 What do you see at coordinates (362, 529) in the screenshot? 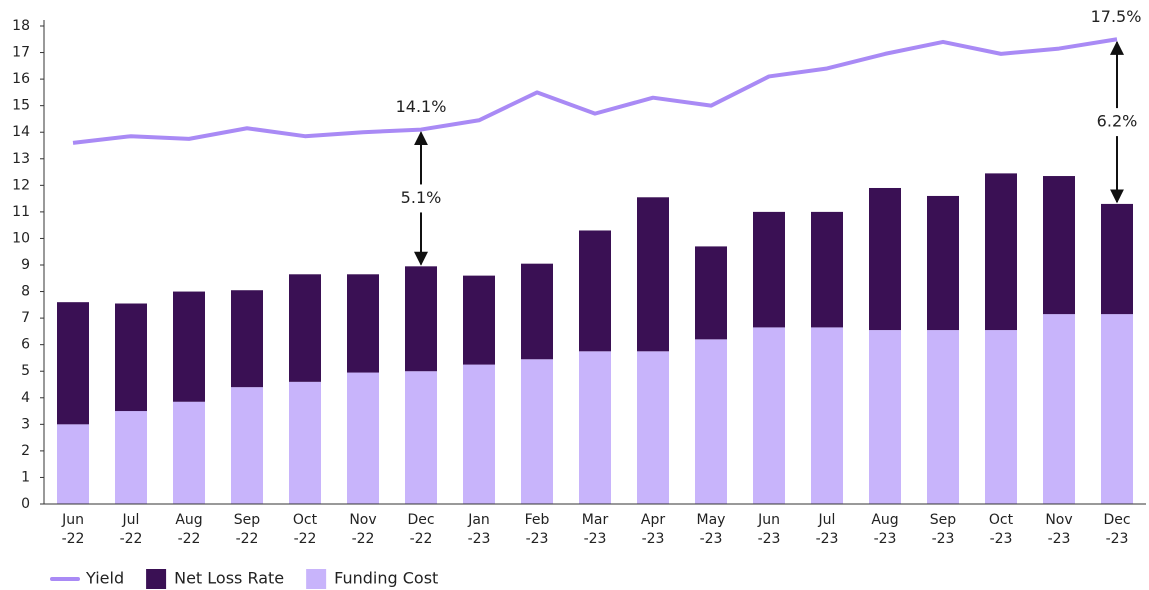
I see `x-tick-label: Nov -22` at bounding box center [362, 529].